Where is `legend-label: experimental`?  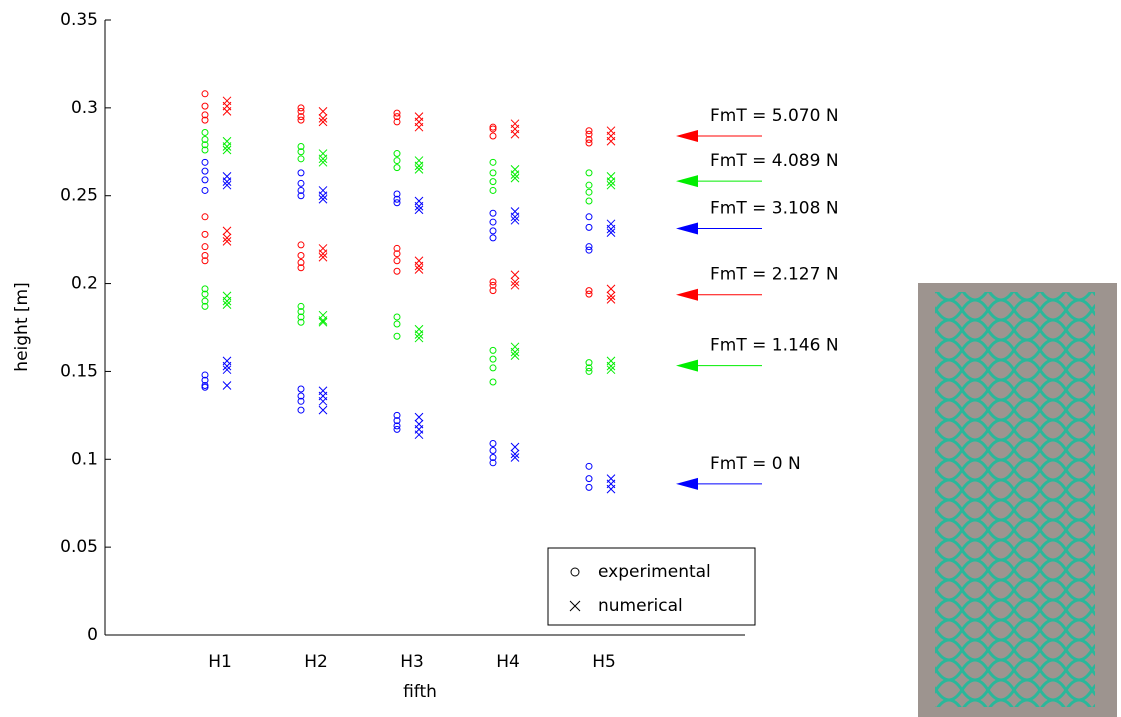 legend-label: experimental is located at coordinates (654, 572).